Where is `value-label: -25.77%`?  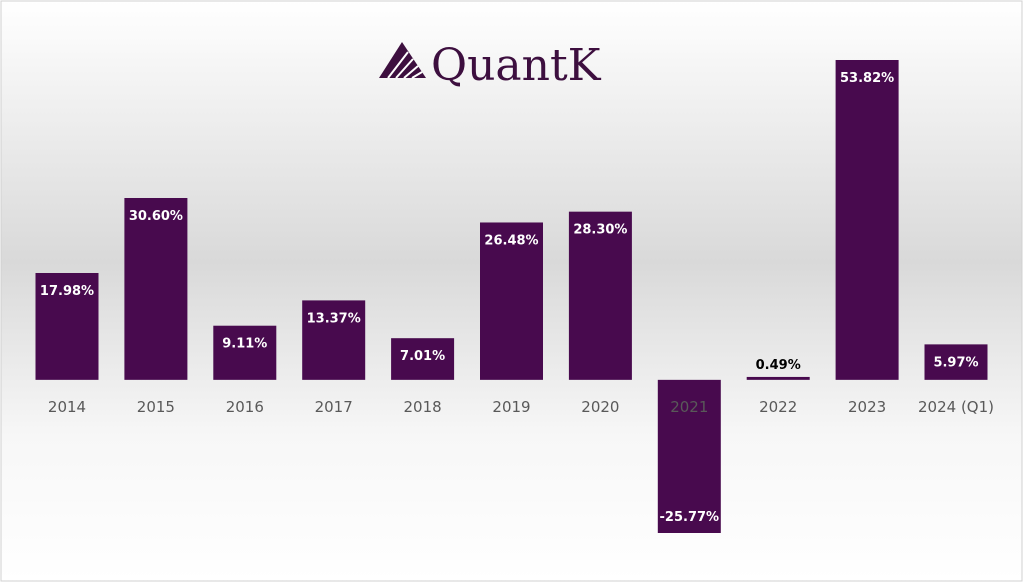
value-label: -25.77% is located at coordinates (690, 517).